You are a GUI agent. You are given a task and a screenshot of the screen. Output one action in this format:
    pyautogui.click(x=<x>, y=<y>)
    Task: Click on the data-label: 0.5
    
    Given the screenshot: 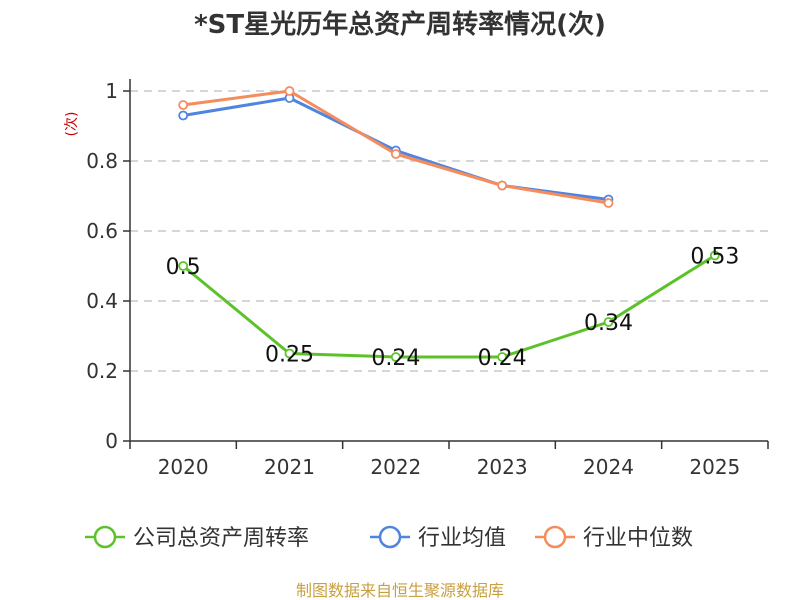 What is the action you would take?
    pyautogui.click(x=183, y=267)
    